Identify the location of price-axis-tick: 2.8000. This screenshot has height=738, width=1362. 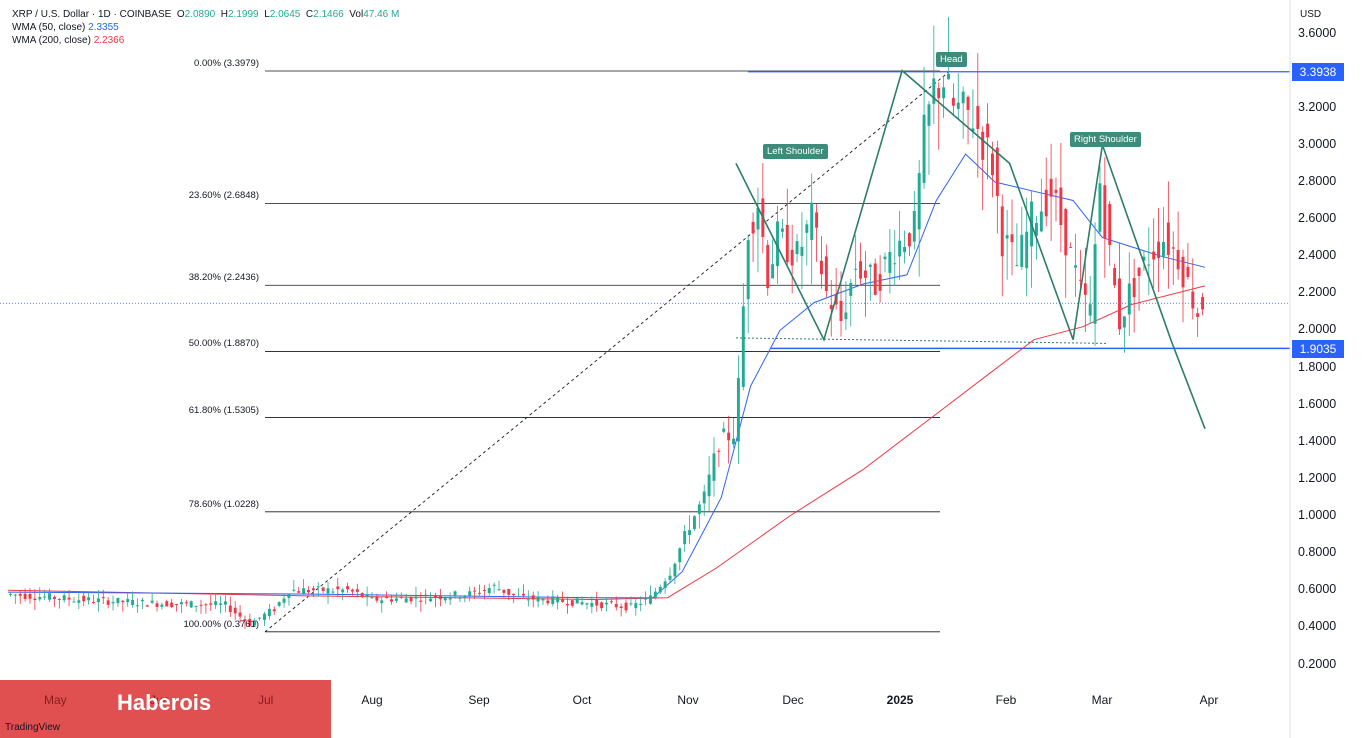
(1317, 180).